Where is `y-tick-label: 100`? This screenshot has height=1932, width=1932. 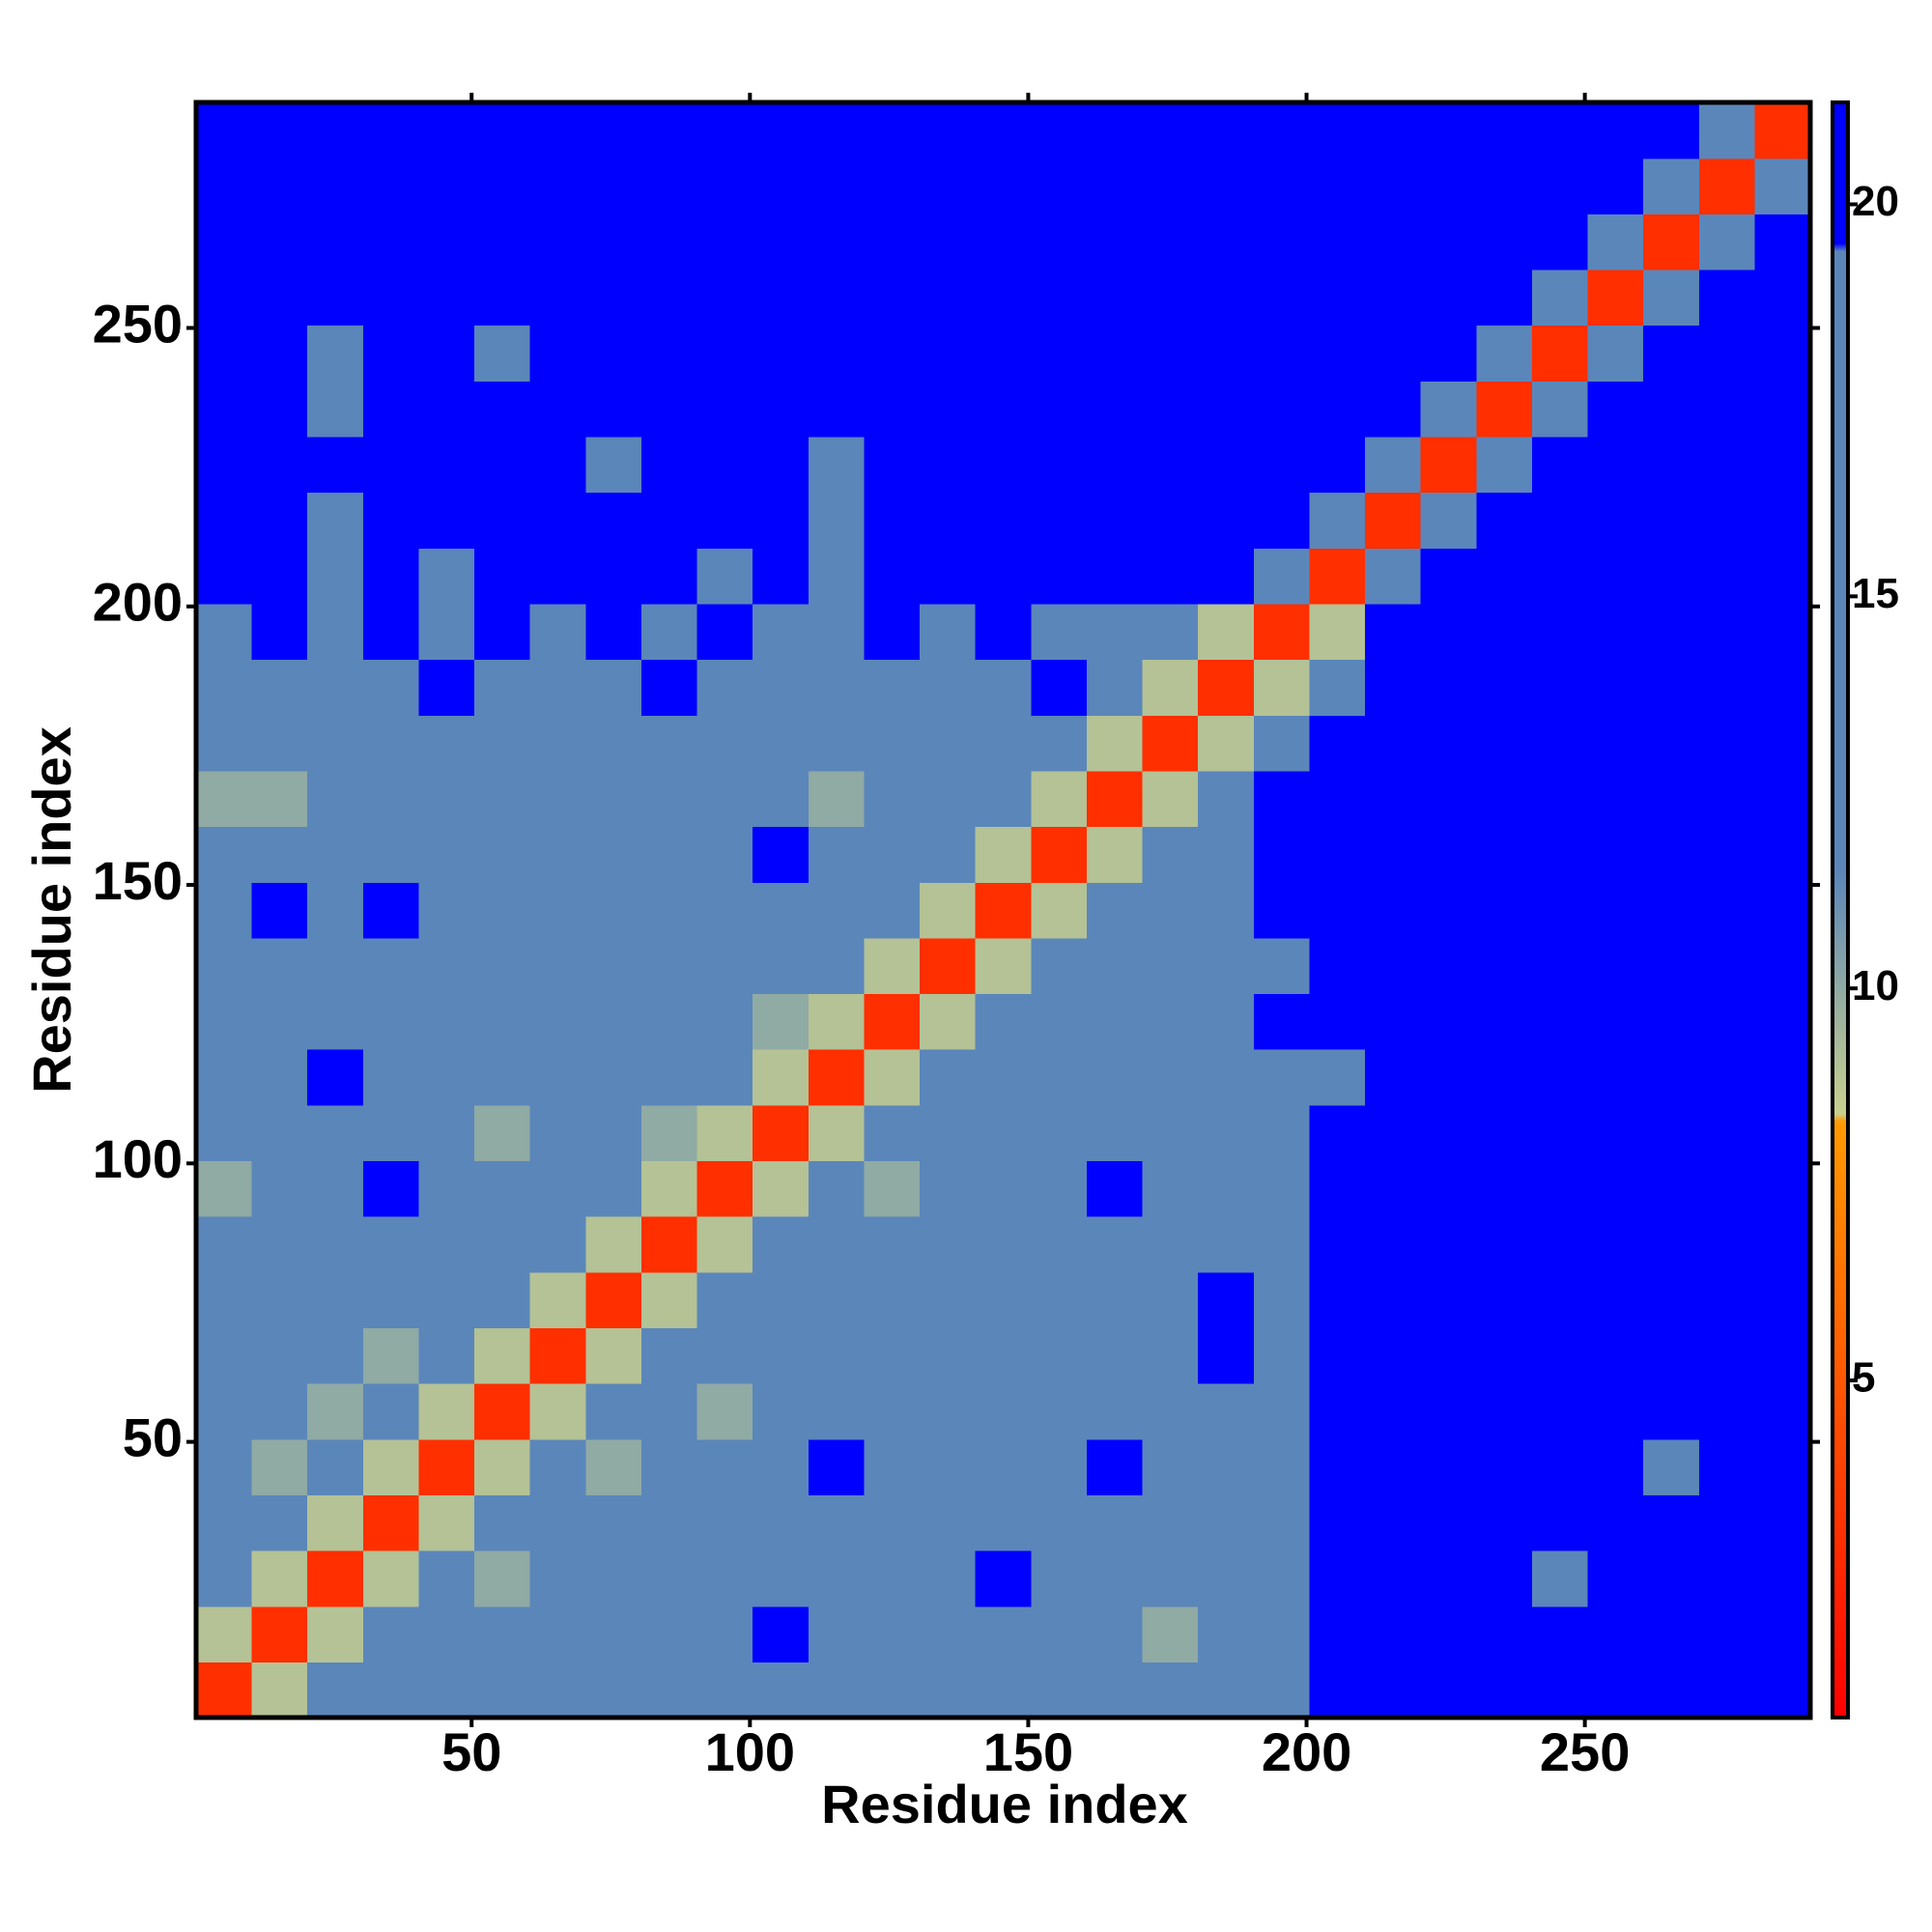 y-tick-label: 100 is located at coordinates (138, 1158).